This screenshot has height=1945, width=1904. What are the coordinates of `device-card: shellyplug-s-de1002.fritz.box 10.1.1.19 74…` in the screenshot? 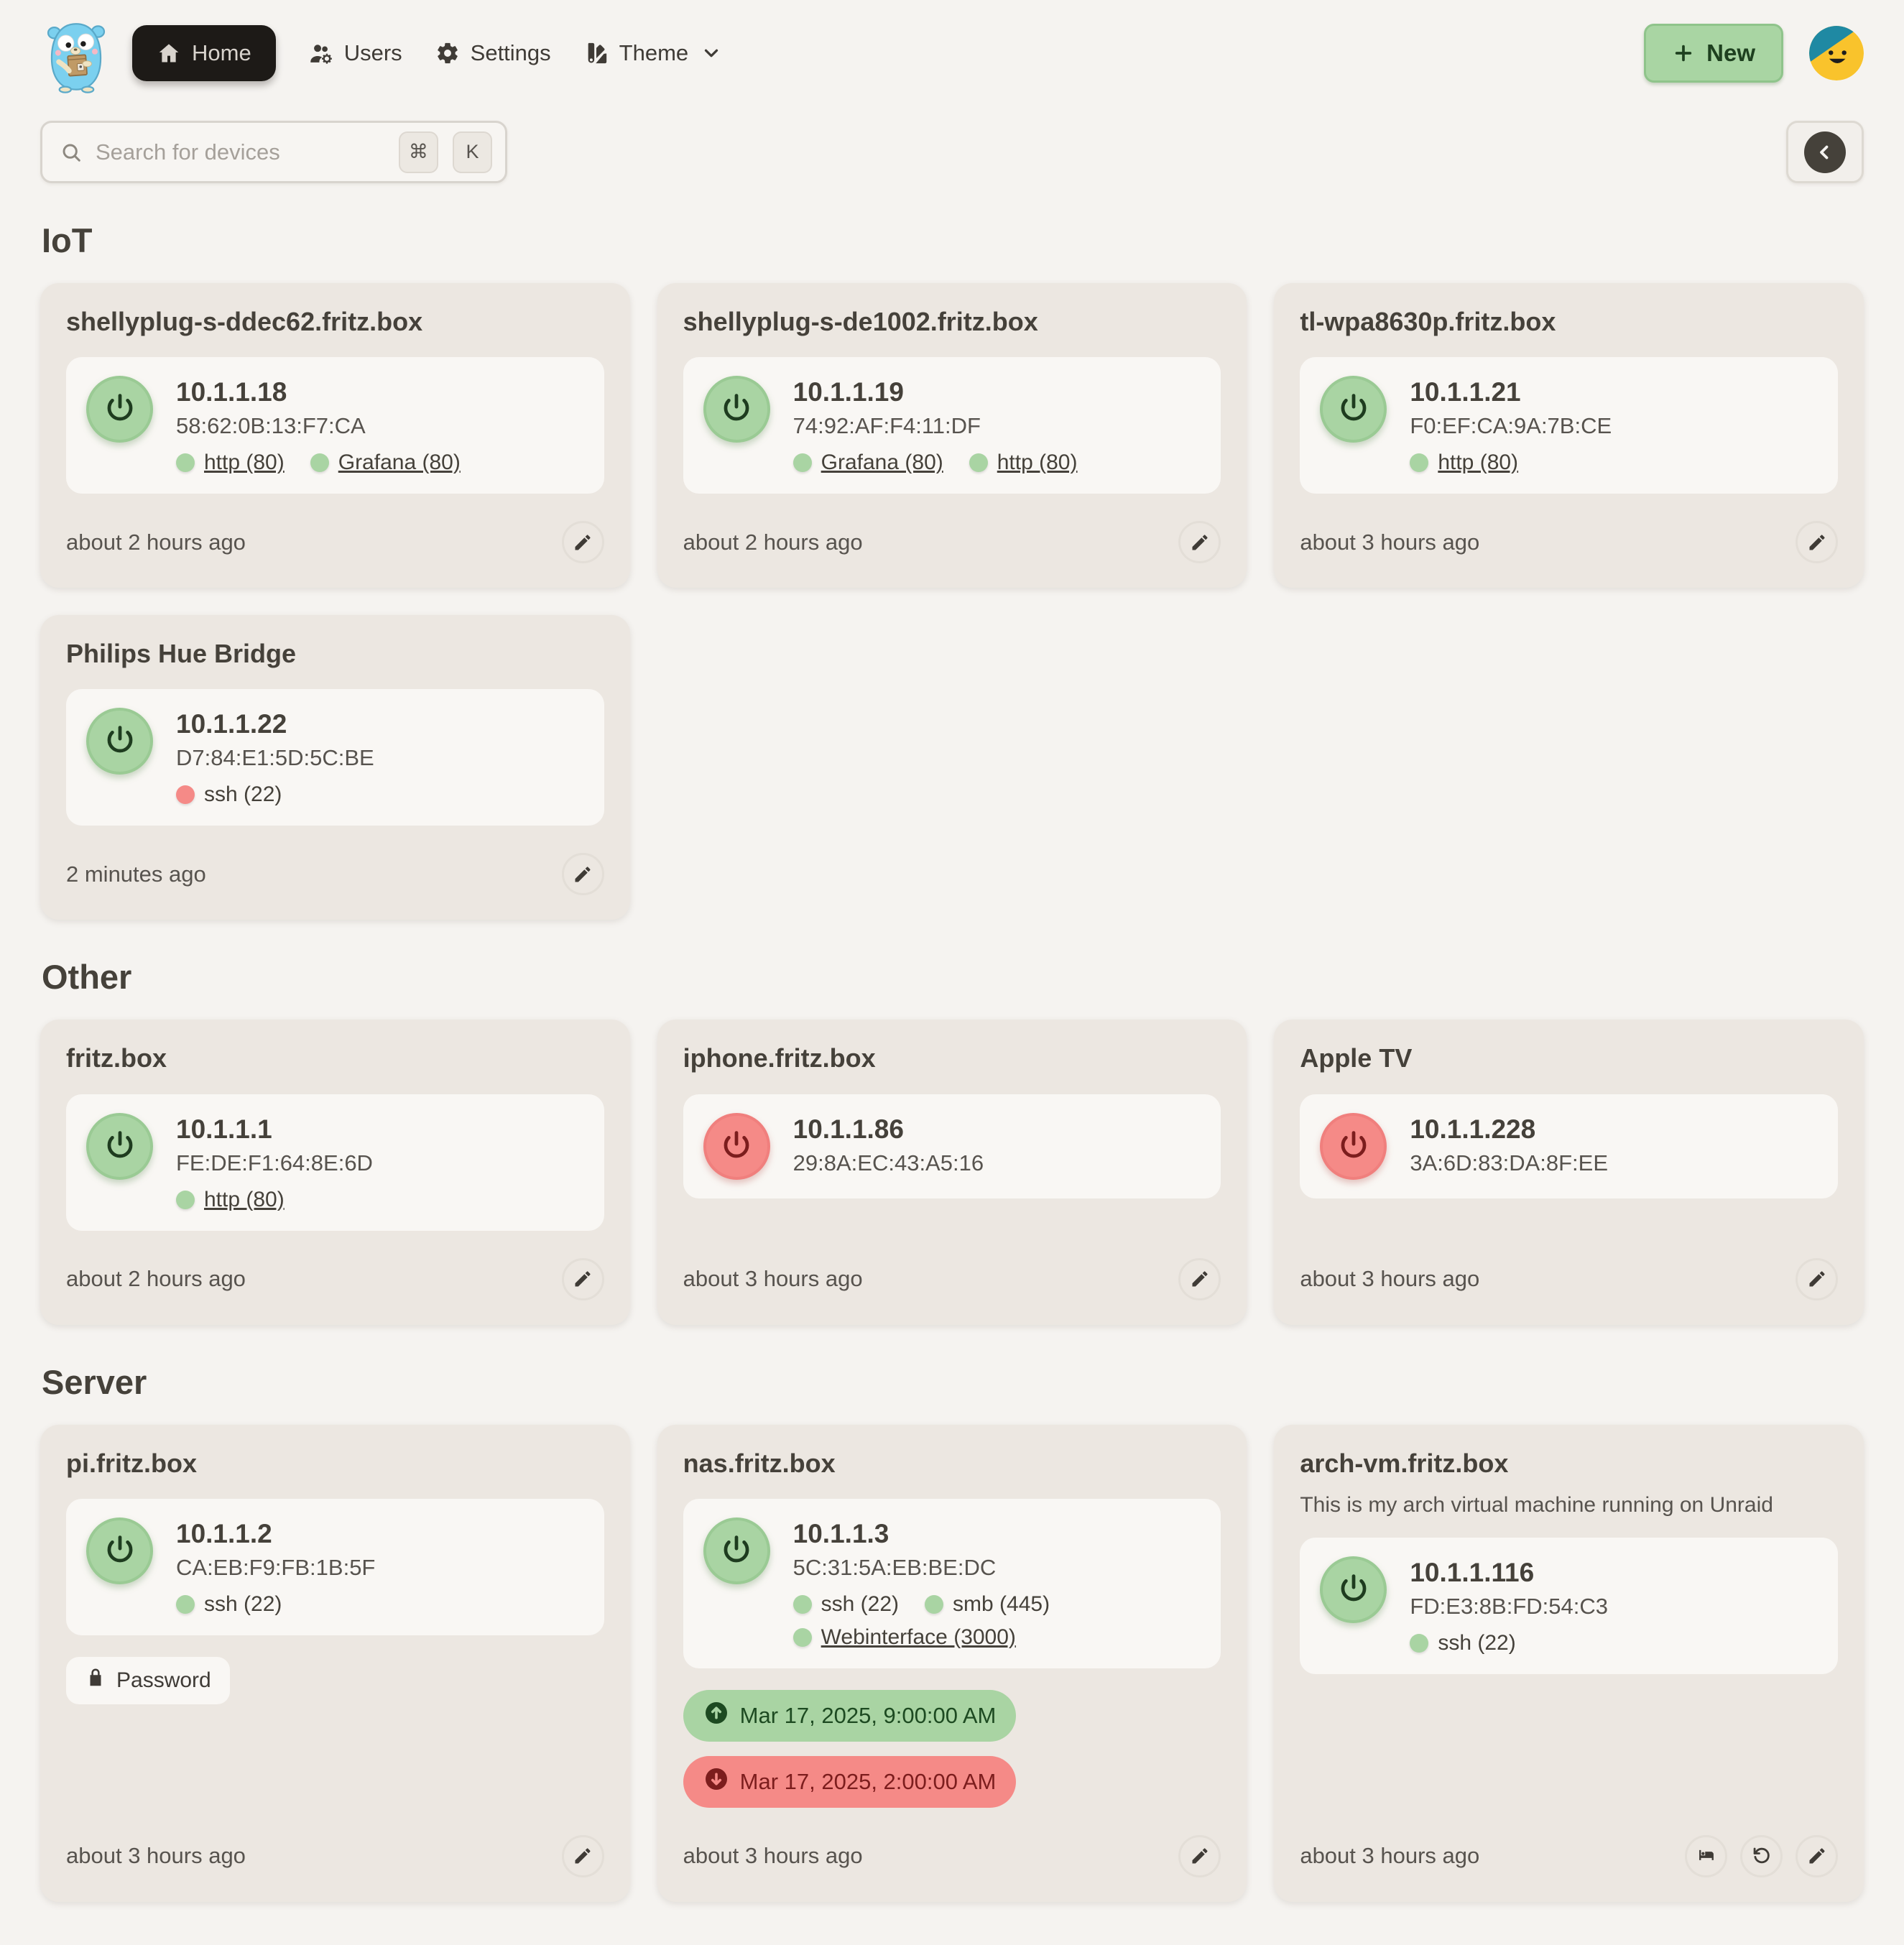 It's located at (952, 435).